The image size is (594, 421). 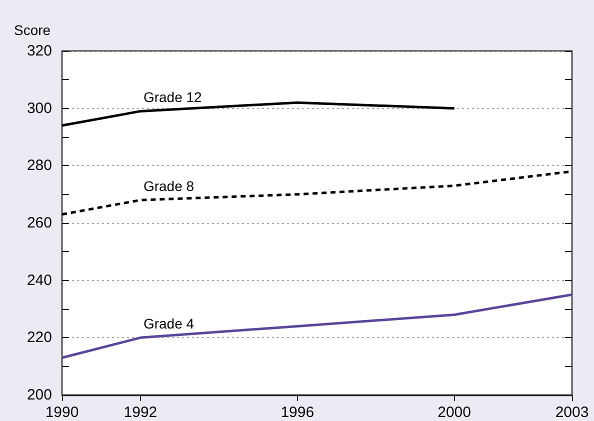 I want to click on x-tick-label: 1996, so click(x=297, y=412).